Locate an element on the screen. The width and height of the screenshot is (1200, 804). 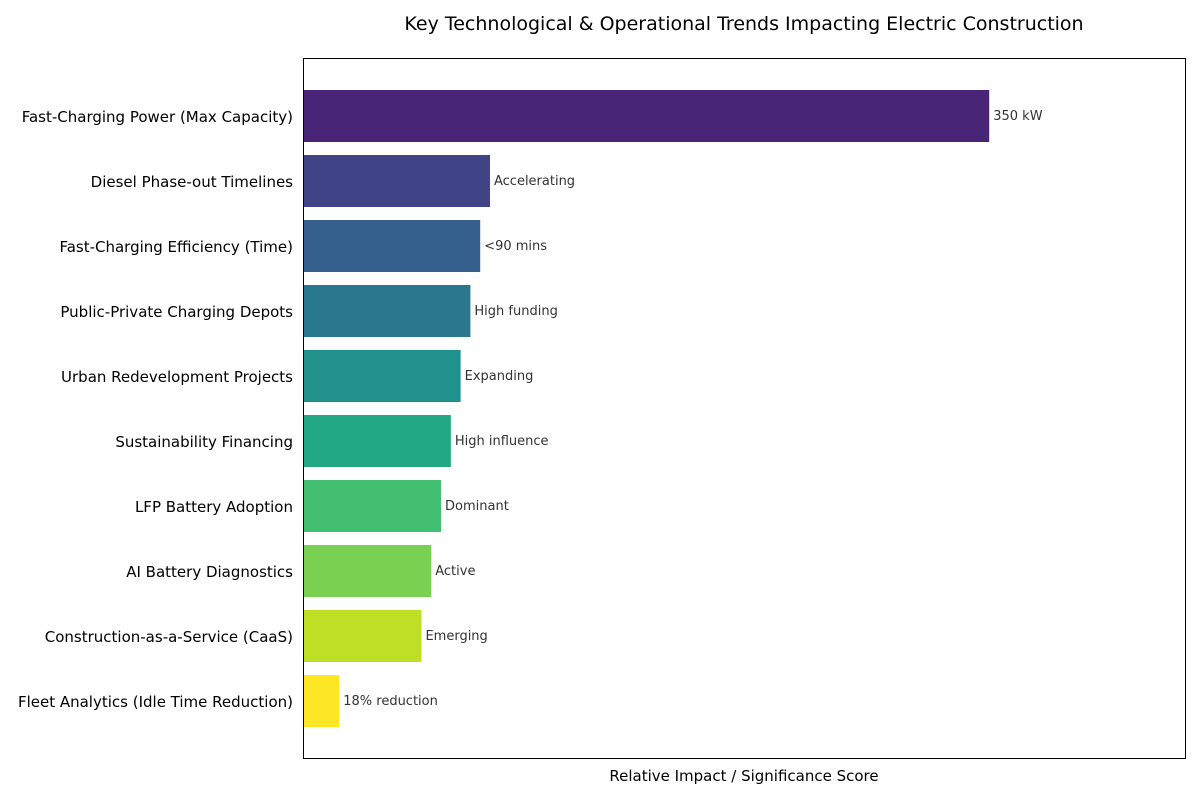
y-tick-label-10: Fleet Analytics (Idle Time Reduction) is located at coordinates (155, 702).